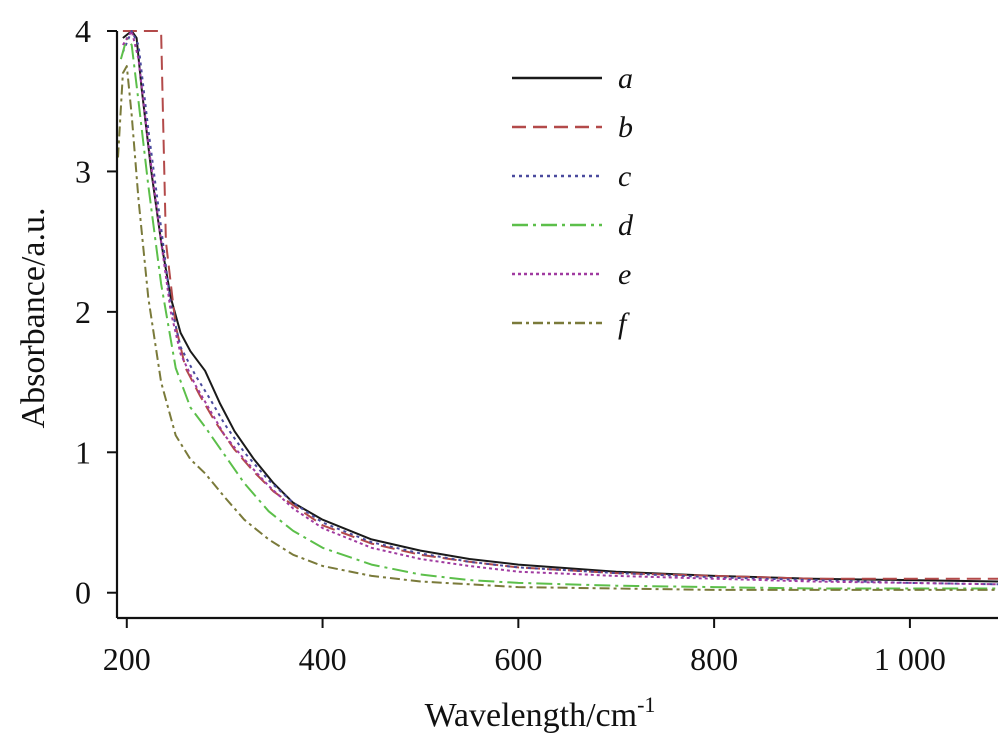 Image resolution: width=1000 pixels, height=743 pixels. I want to click on legend-label-f: f, so click(624, 323).